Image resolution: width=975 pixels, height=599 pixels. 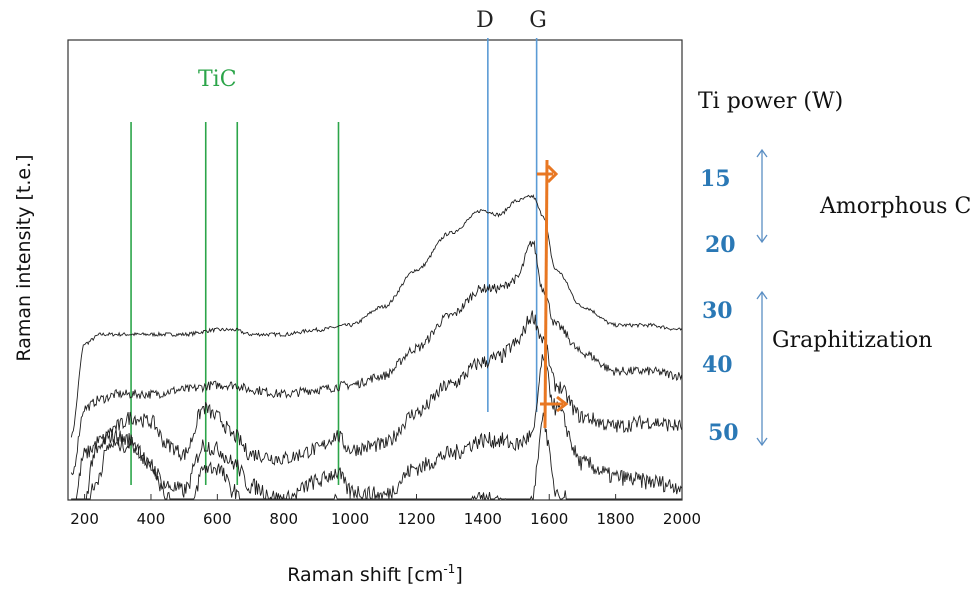 I want to click on amorphous-label: Amorphous C, so click(x=895, y=206).